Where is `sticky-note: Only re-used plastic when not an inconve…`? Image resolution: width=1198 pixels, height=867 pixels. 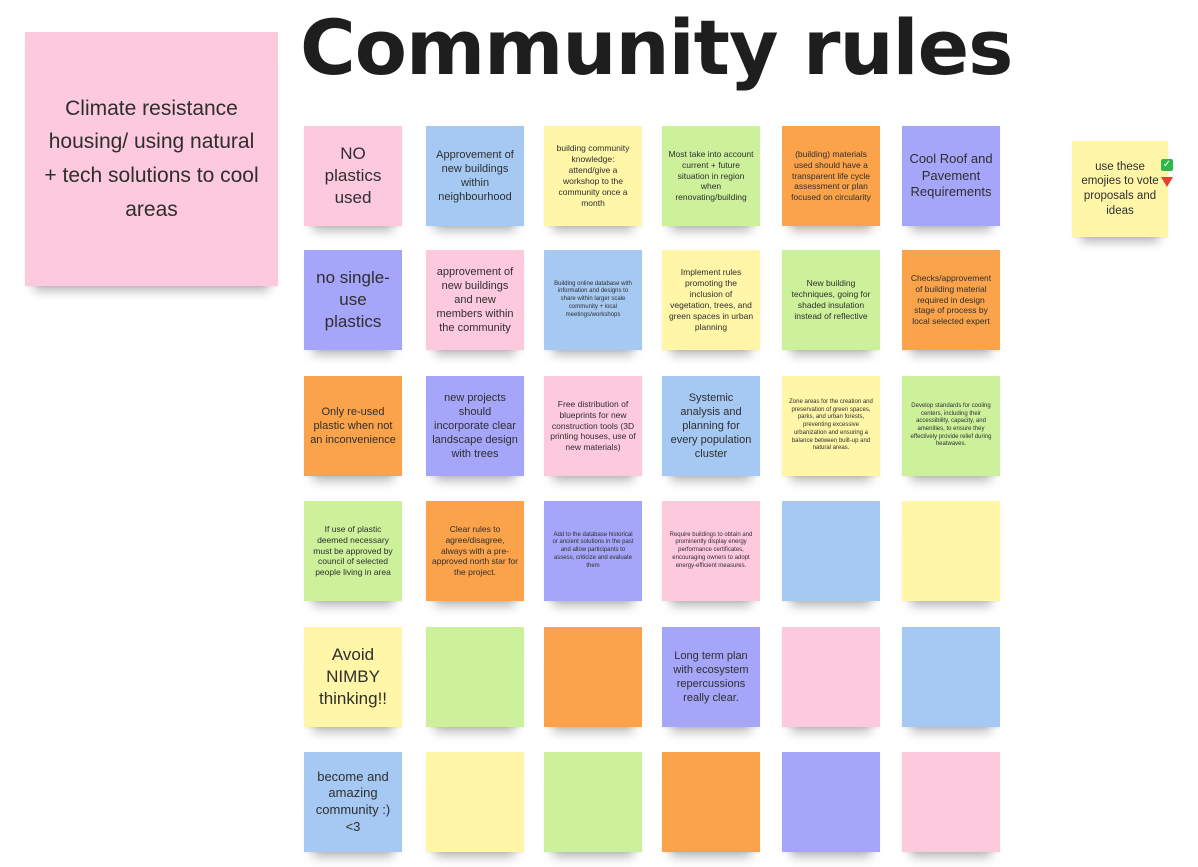
sticky-note: Only re-used plastic when not an inconve… is located at coordinates (353, 426).